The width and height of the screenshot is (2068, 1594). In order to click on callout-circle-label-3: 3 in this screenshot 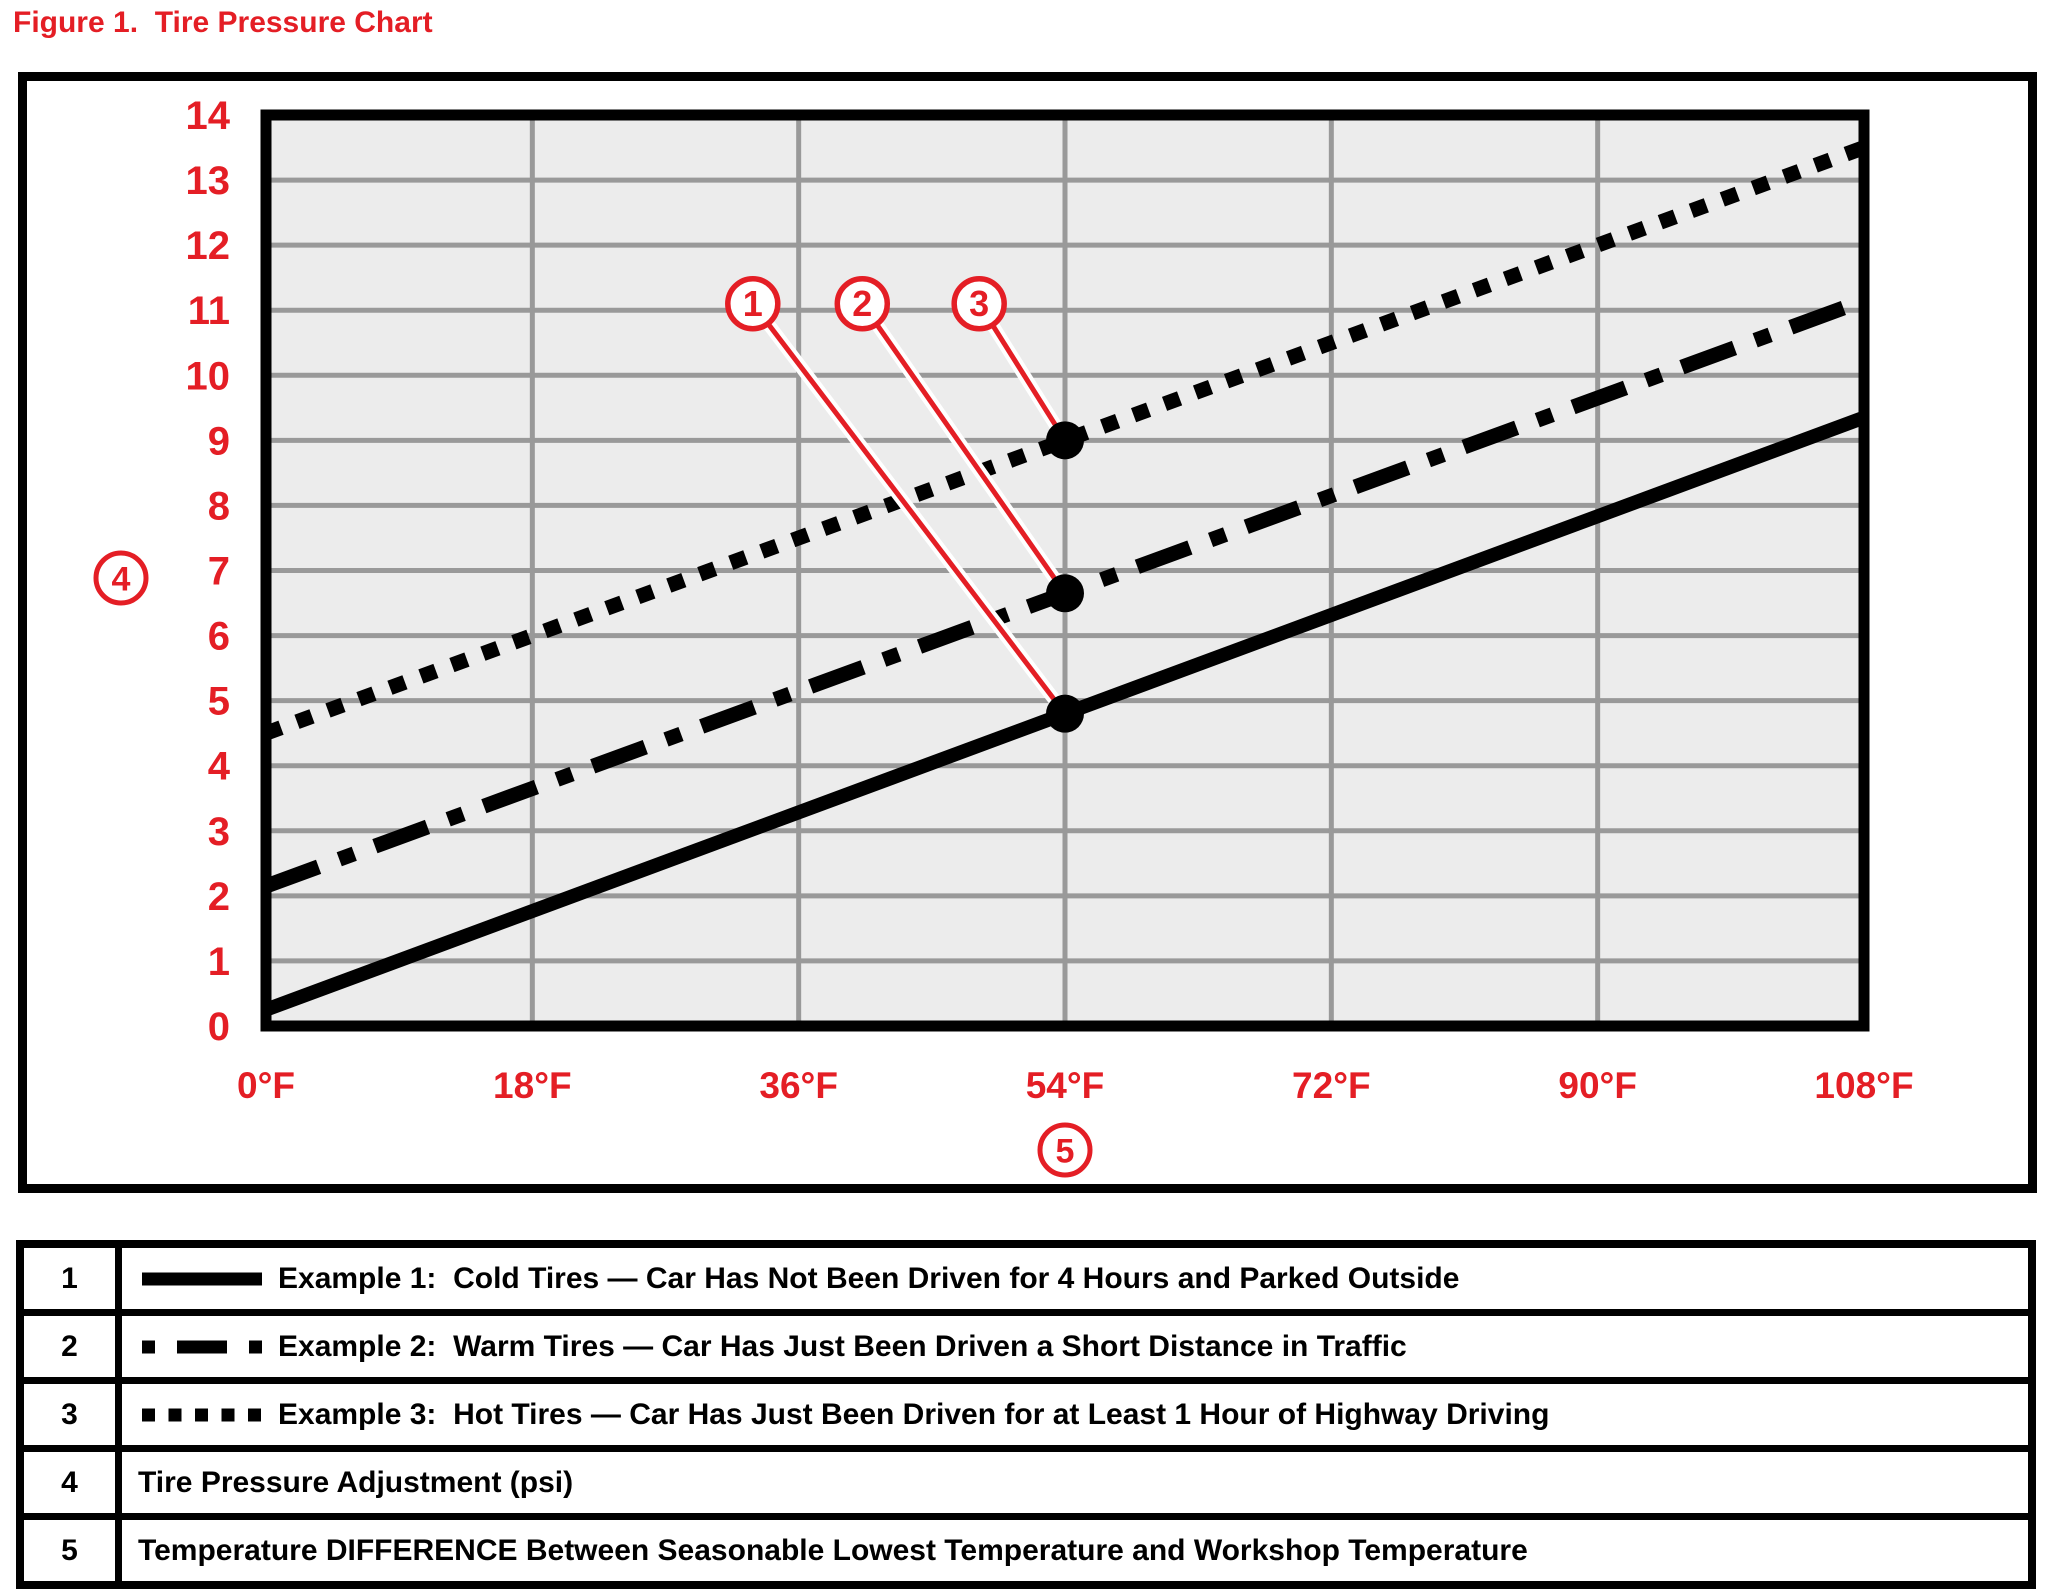, I will do `click(979, 303)`.